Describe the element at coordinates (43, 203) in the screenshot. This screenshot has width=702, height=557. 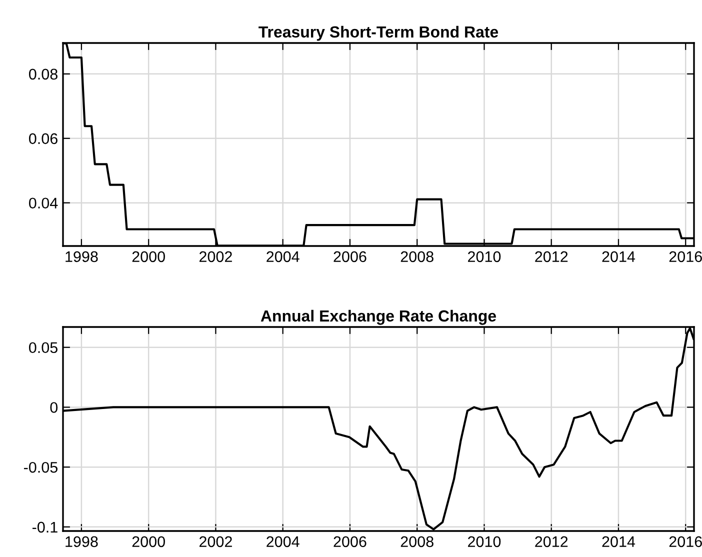
I see `y-tick-label: 0.04` at that location.